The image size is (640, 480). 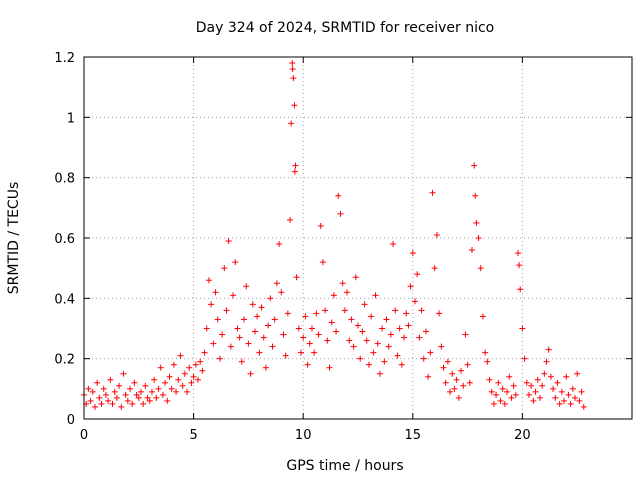 What do you see at coordinates (71, 420) in the screenshot?
I see `y-tick-label: 0` at bounding box center [71, 420].